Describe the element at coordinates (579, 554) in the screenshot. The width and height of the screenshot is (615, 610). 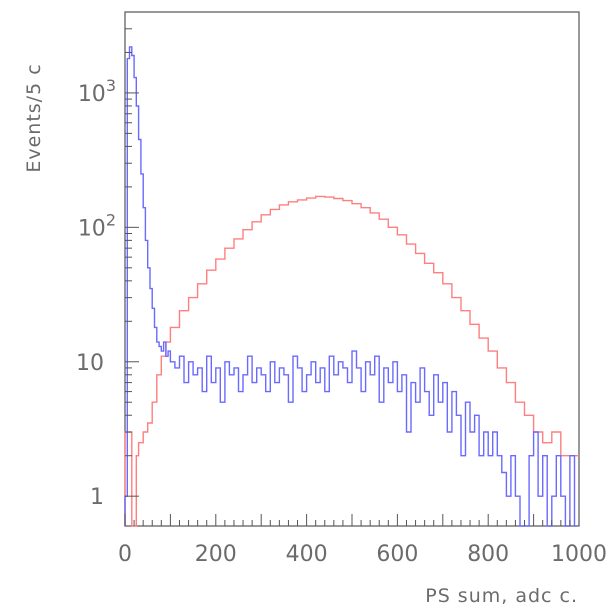
I see `x-tick-label: 1000` at that location.